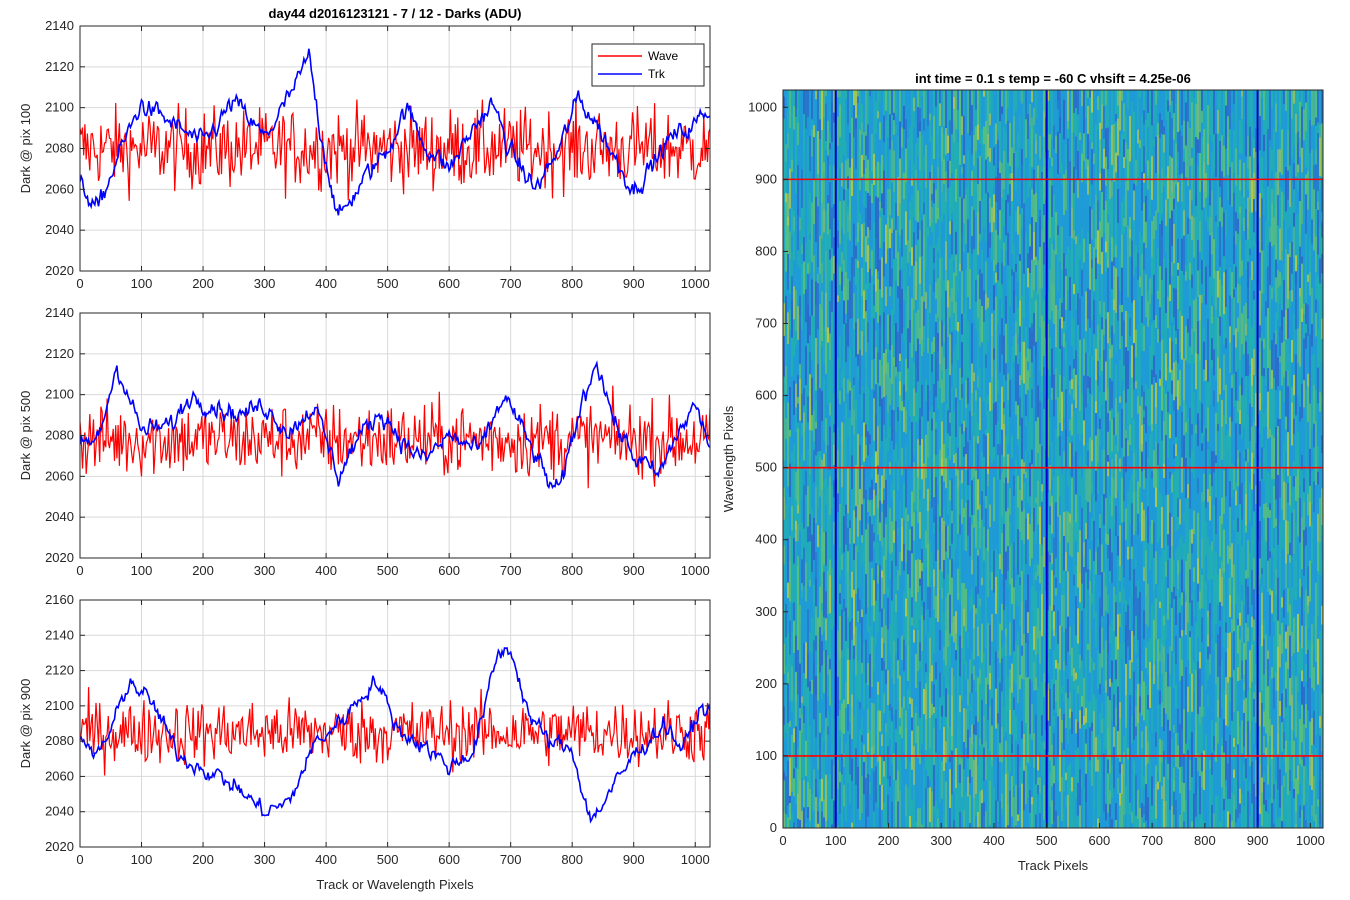  Describe the element at coordinates (326, 570) in the screenshot. I see `x-tick-label: 400` at that location.